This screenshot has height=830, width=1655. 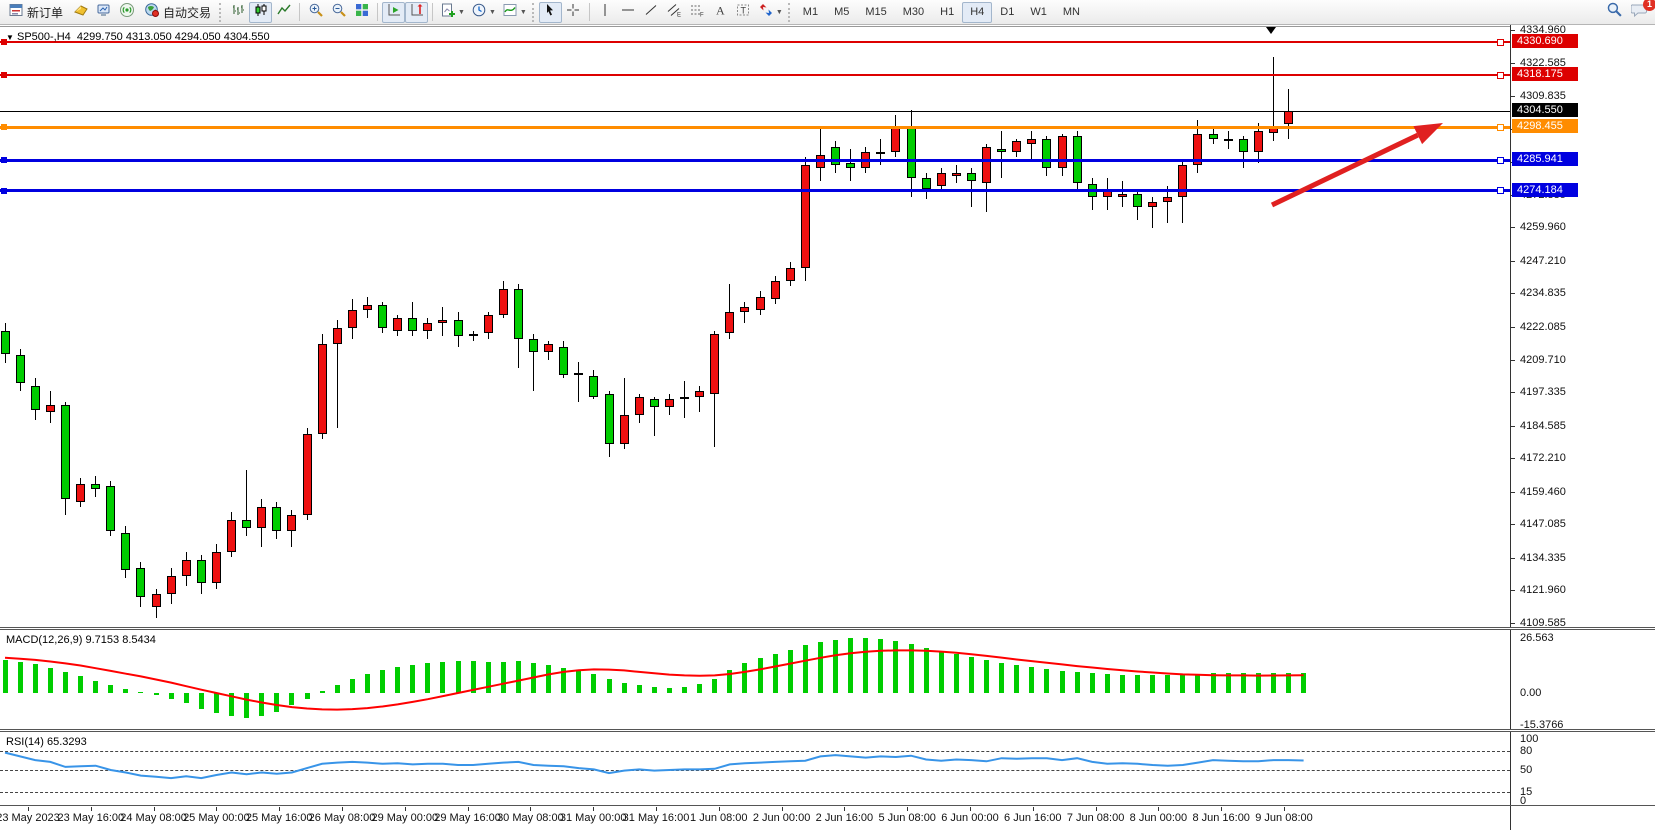 What do you see at coordinates (947, 12) in the screenshot?
I see `timeframe-button-h1: H1` at bounding box center [947, 12].